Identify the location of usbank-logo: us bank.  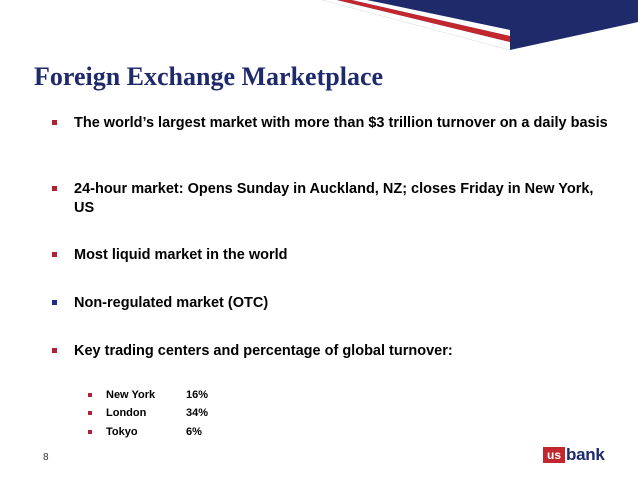
(579, 455).